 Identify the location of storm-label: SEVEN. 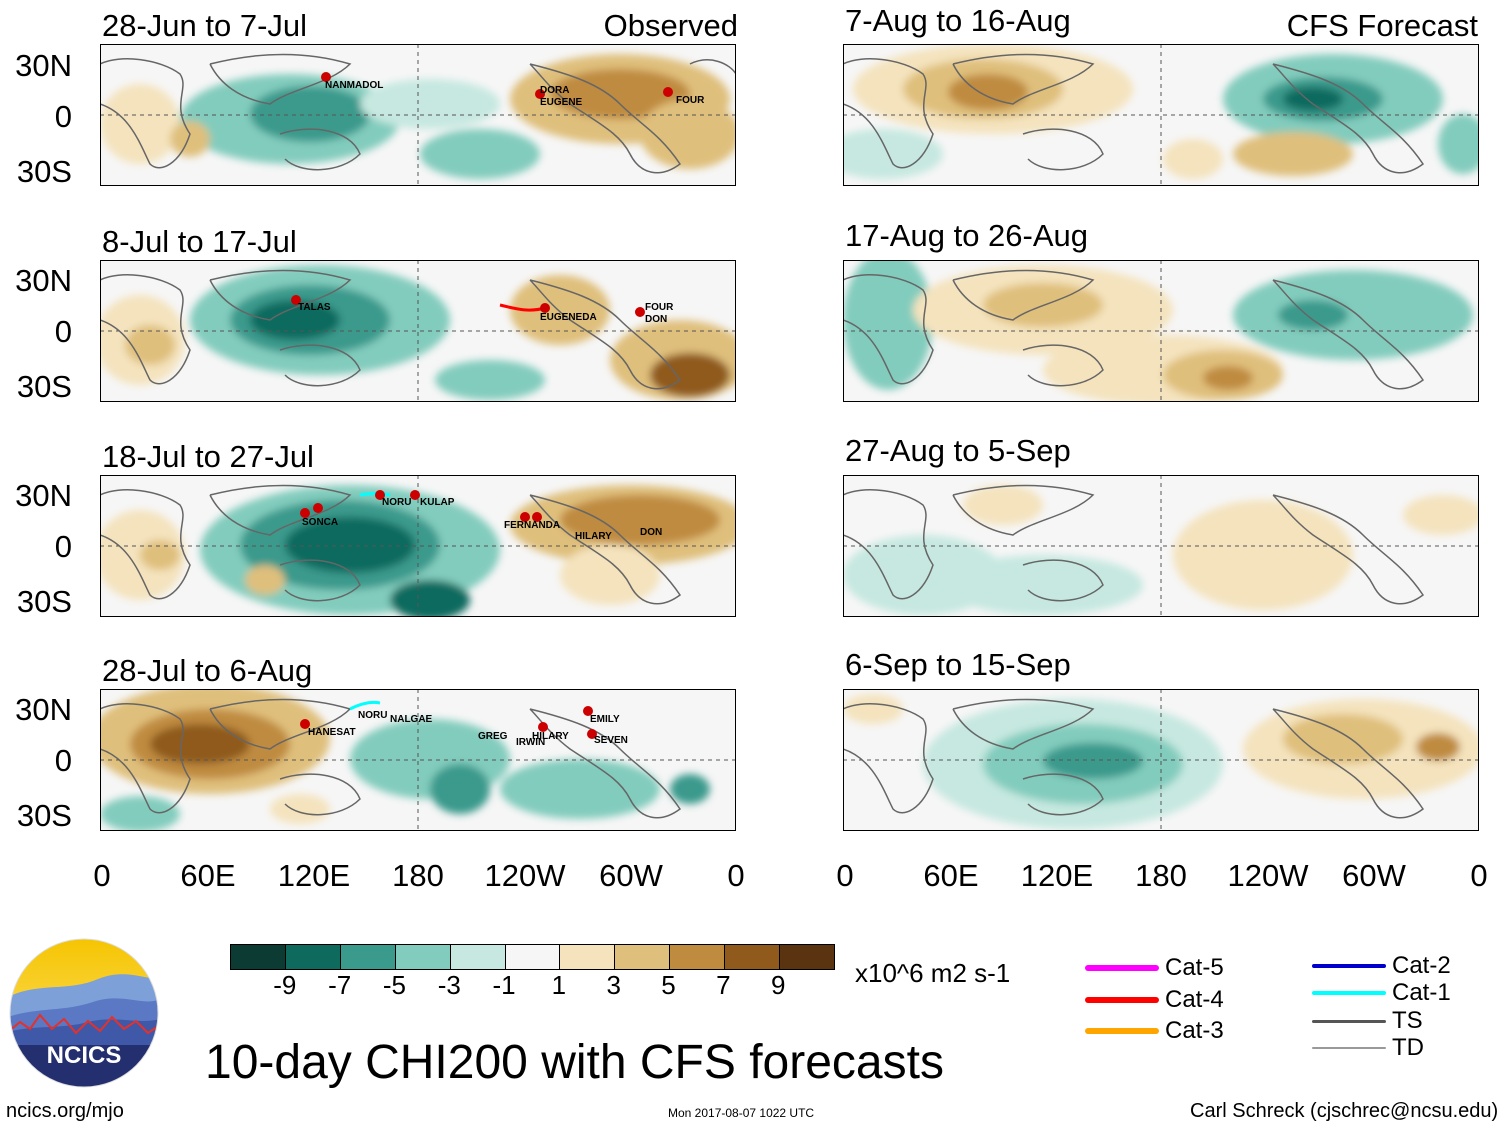
(611, 740).